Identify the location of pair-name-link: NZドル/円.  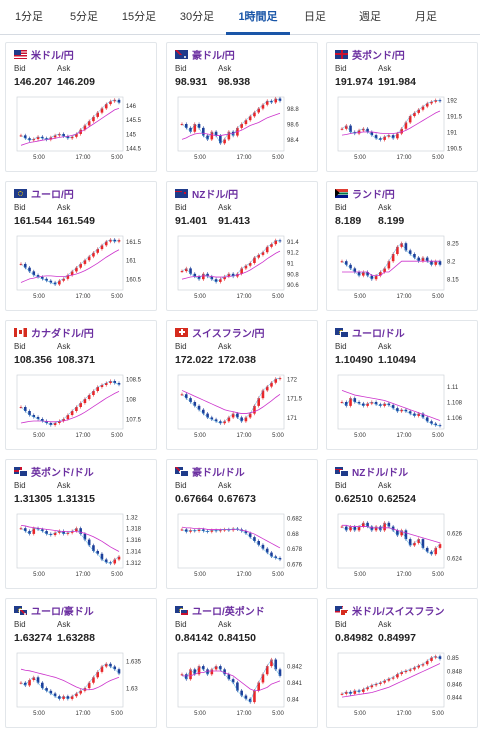
(215, 195).